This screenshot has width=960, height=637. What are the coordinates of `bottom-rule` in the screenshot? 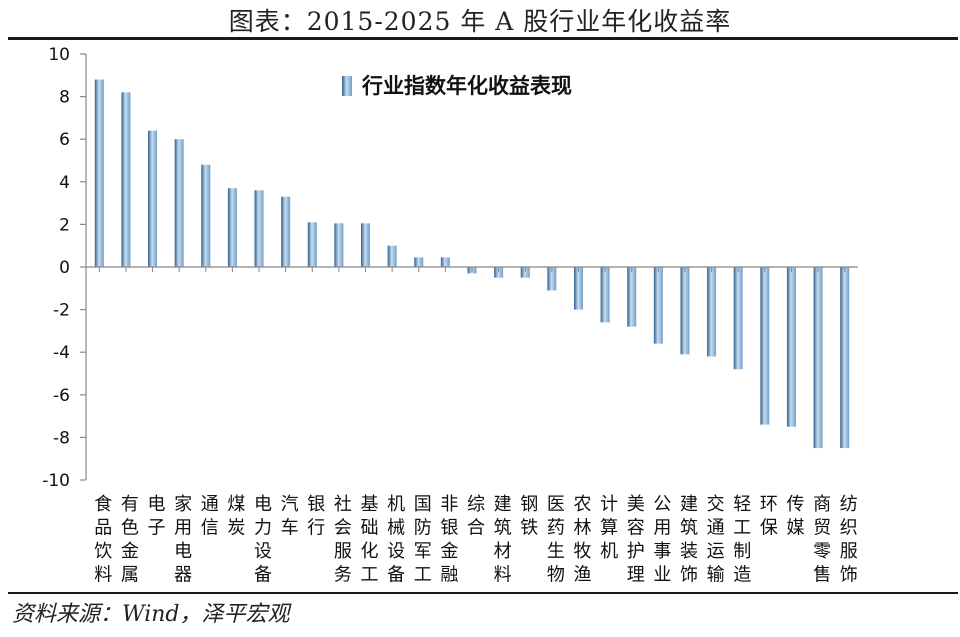 It's located at (483, 593).